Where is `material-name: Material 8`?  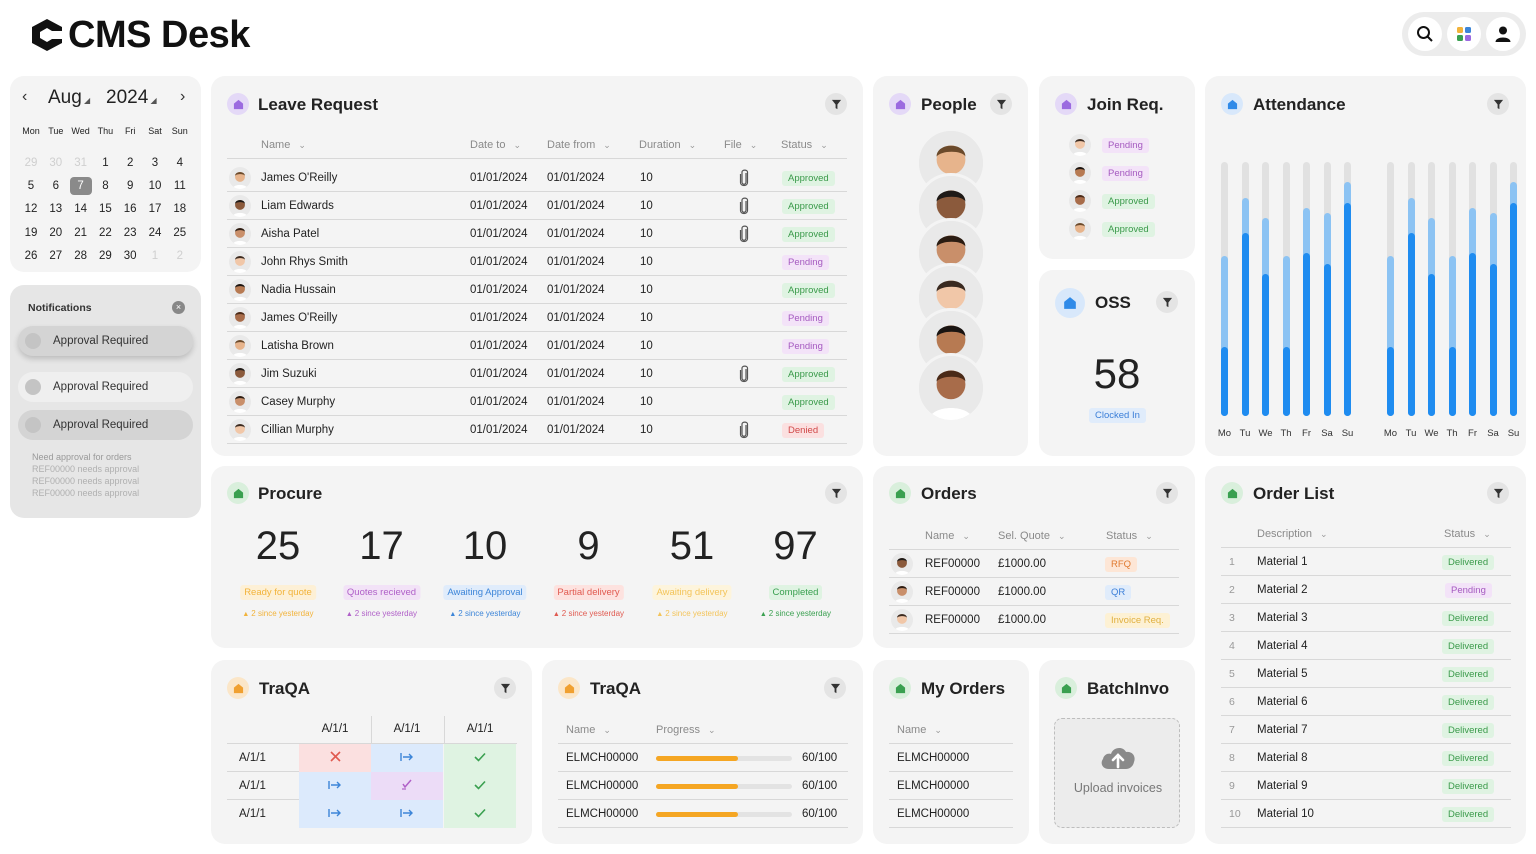 material-name: Material 8 is located at coordinates (1282, 758).